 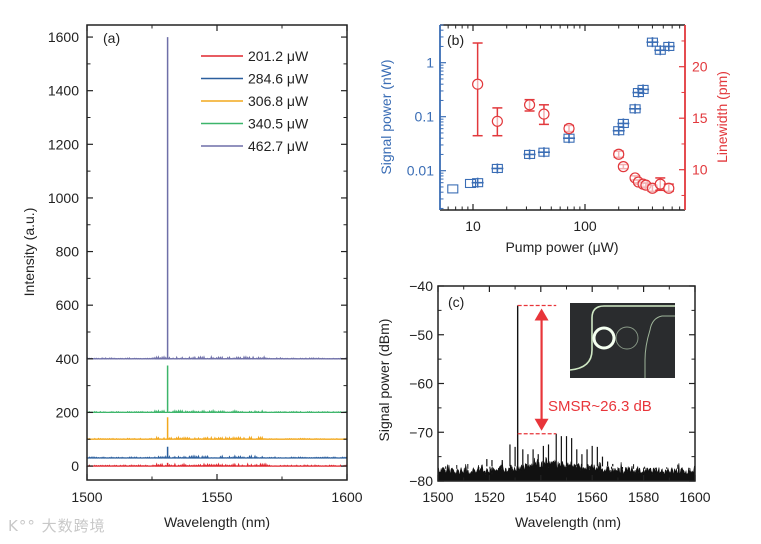 I want to click on panel-label-a: (a), so click(x=111, y=38).